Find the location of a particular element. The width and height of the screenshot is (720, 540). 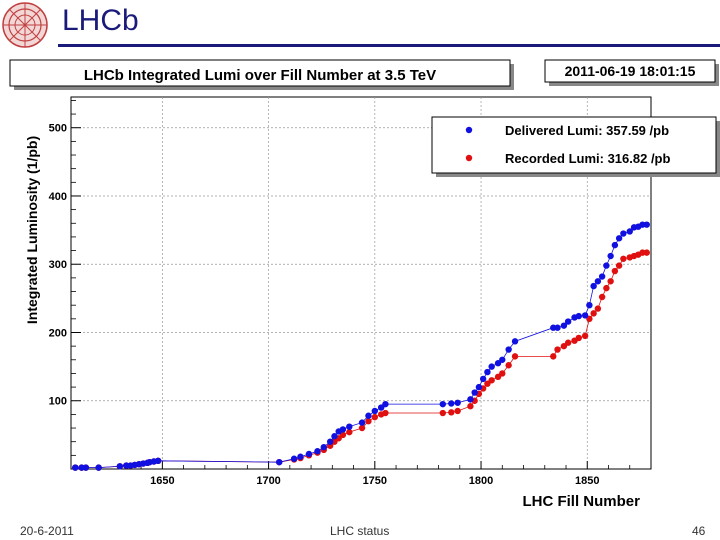

x-tick-label: 1700 is located at coordinates (268, 481).